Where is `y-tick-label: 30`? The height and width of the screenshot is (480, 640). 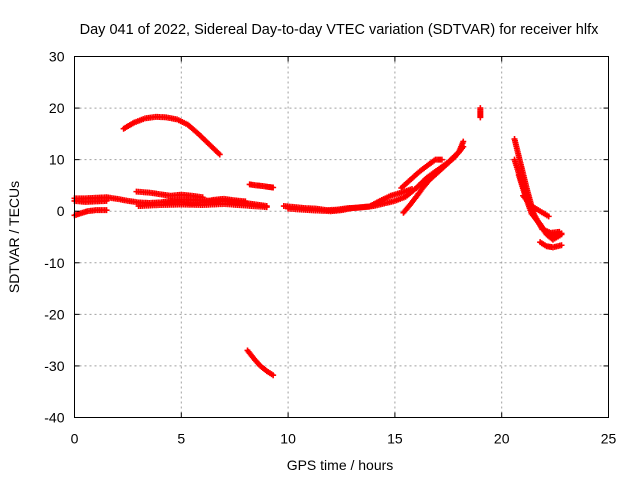
y-tick-label: 30 is located at coordinates (57, 57).